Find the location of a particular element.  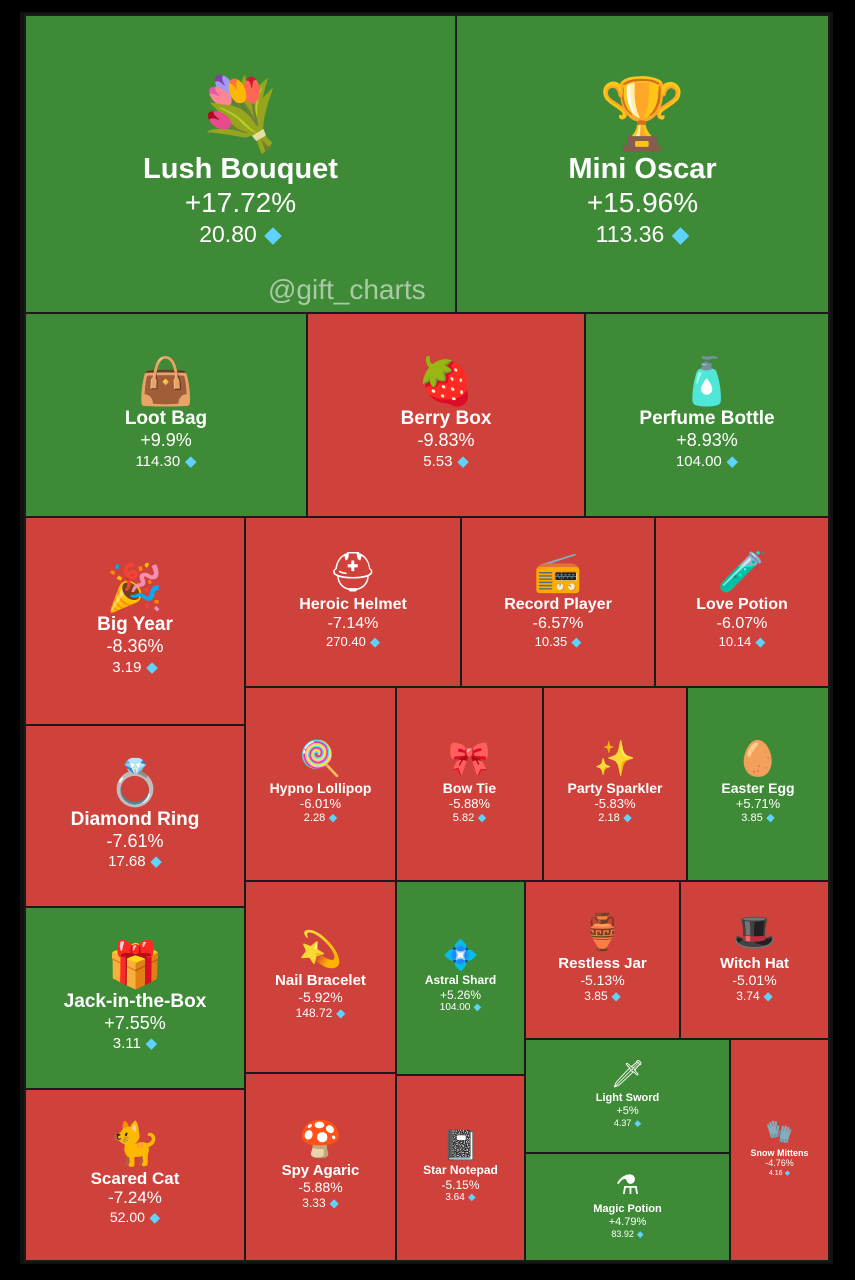

change-percent: -5.13% is located at coordinates (602, 980).